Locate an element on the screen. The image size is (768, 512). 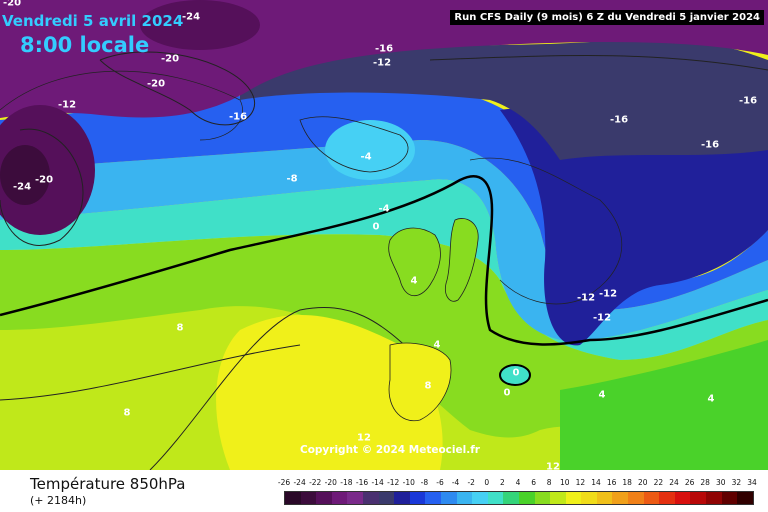
legend-tick: -24 is located at coordinates (299, 482).